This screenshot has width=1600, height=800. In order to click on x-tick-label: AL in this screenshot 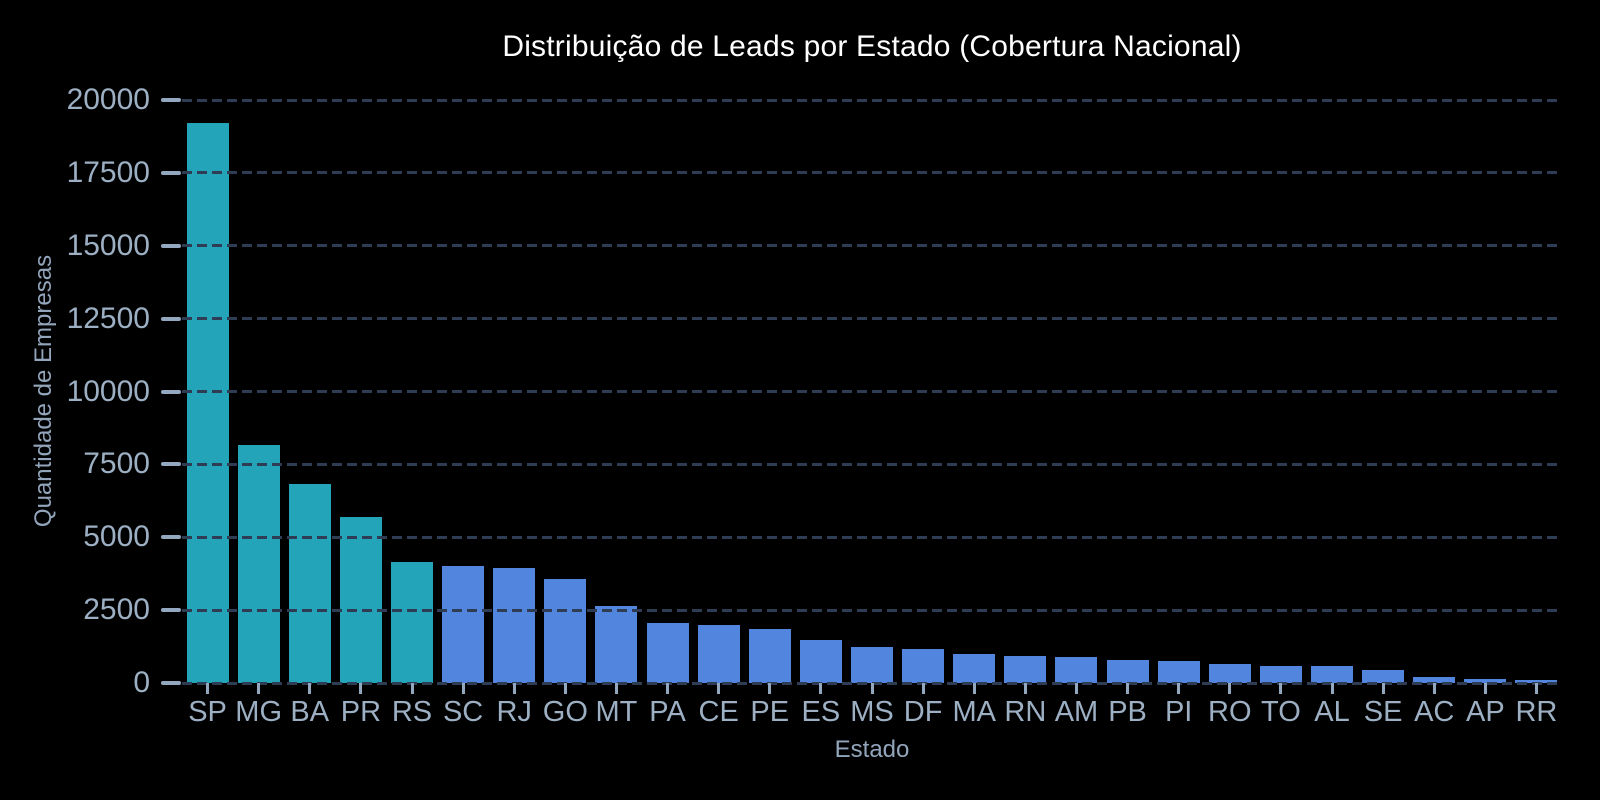, I will do `click(1332, 712)`.